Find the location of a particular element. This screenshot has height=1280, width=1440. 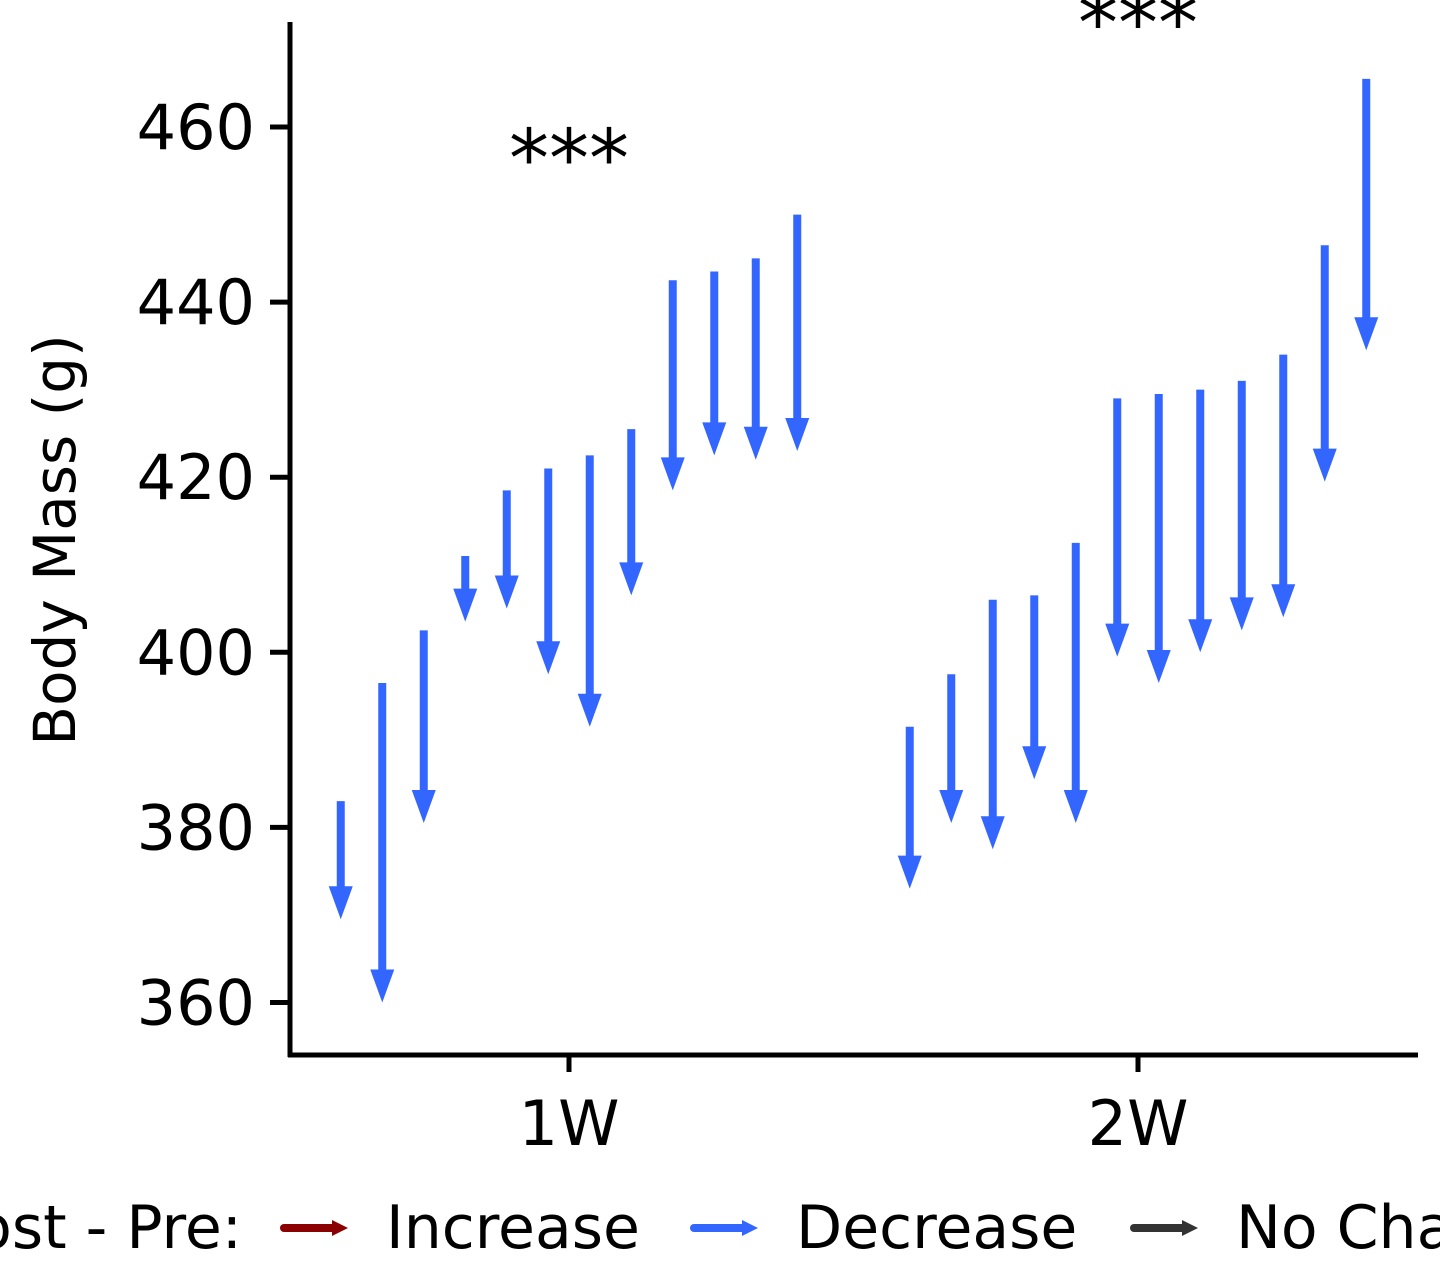

y-tick-label: 420 is located at coordinates (196, 477).